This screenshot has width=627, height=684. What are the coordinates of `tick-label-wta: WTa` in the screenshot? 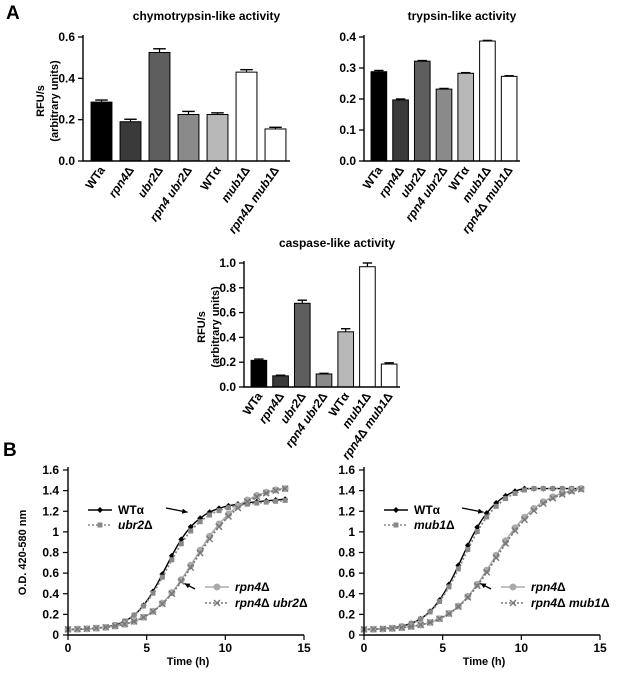 It's located at (95, 177).